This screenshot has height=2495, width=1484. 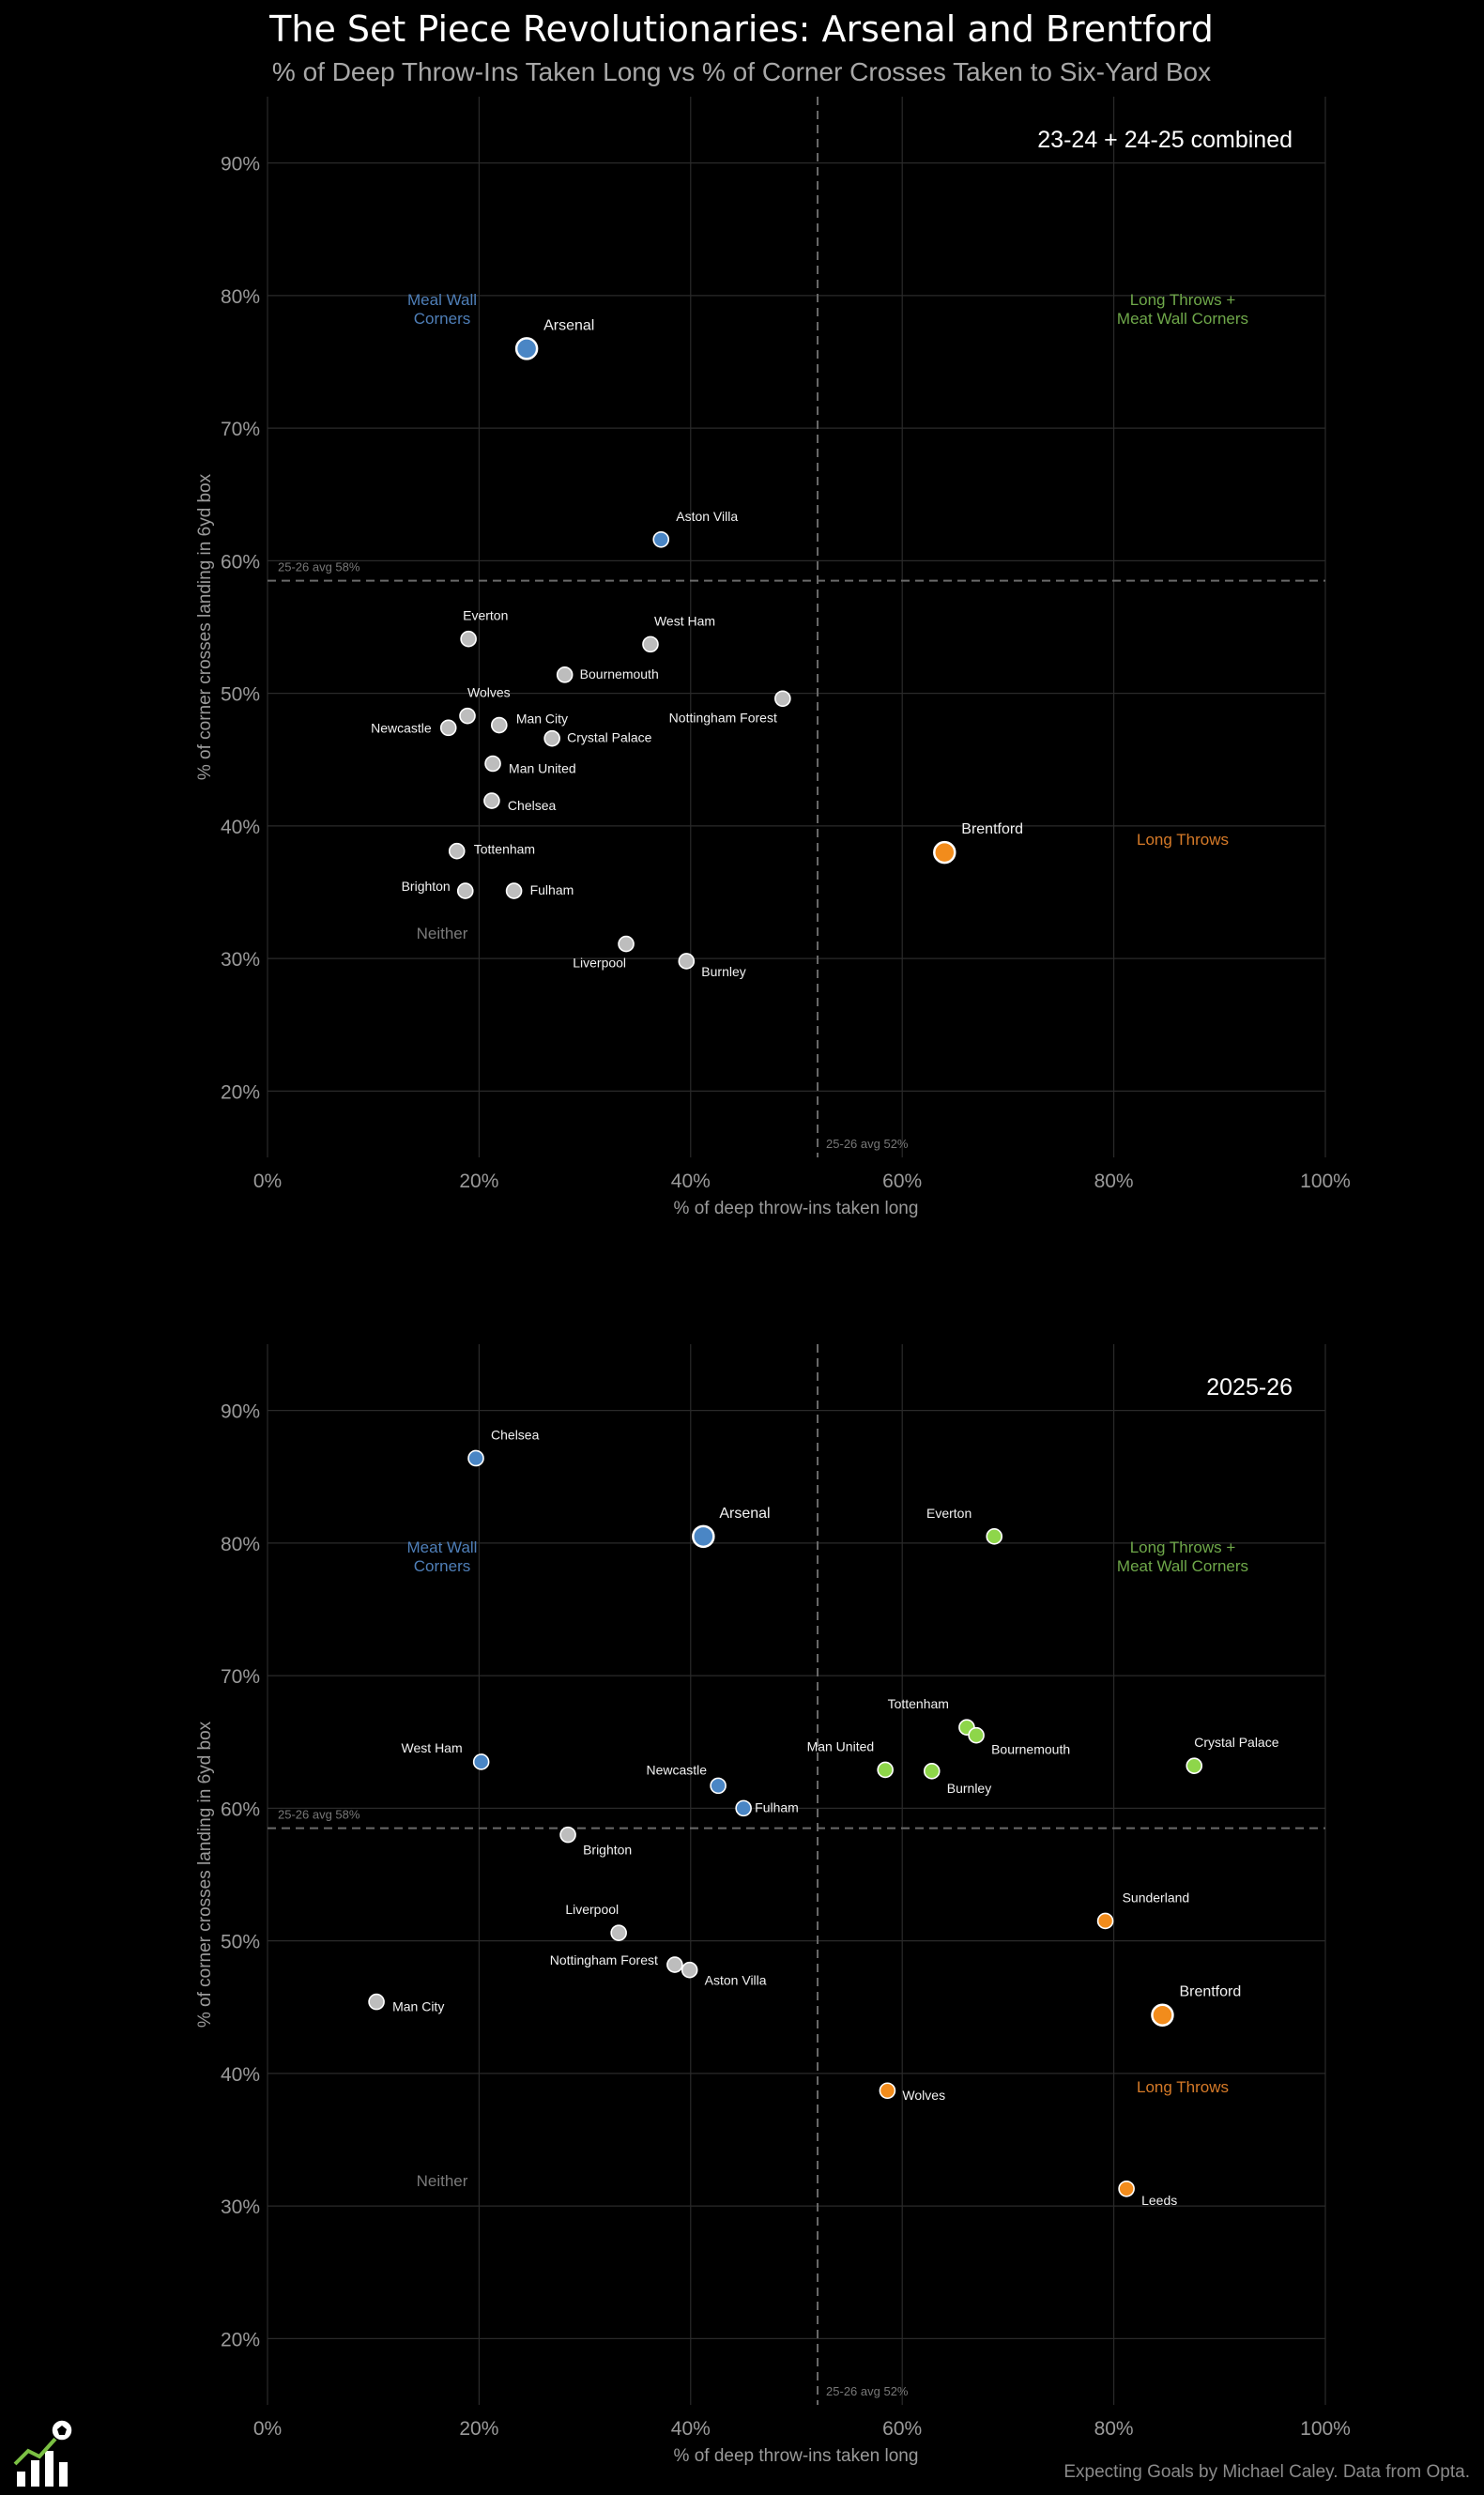 I want to click on team-point-west-ham, so click(x=481, y=1761).